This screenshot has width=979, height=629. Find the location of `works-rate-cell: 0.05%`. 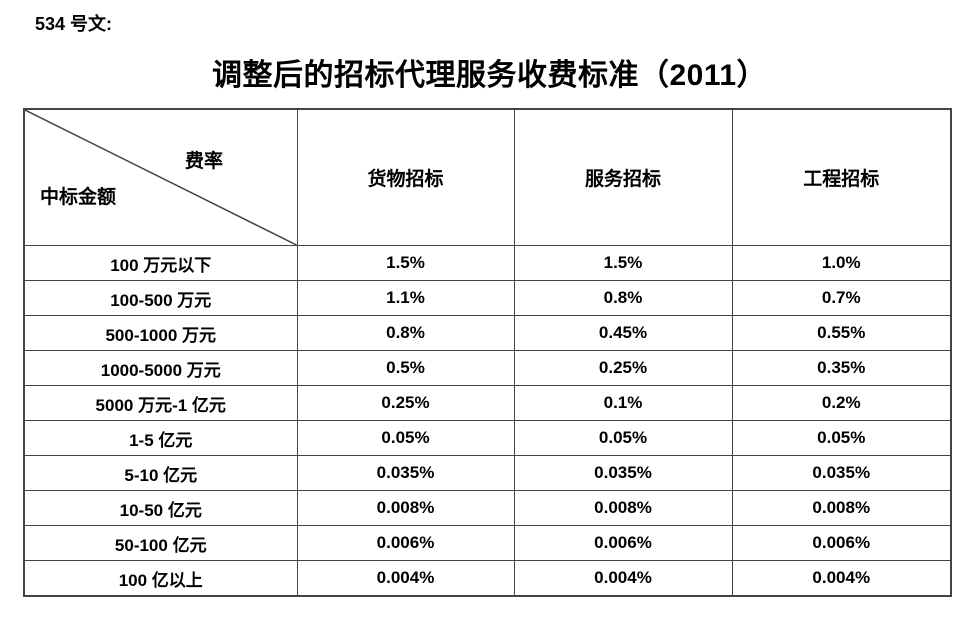

works-rate-cell: 0.05% is located at coordinates (841, 438).